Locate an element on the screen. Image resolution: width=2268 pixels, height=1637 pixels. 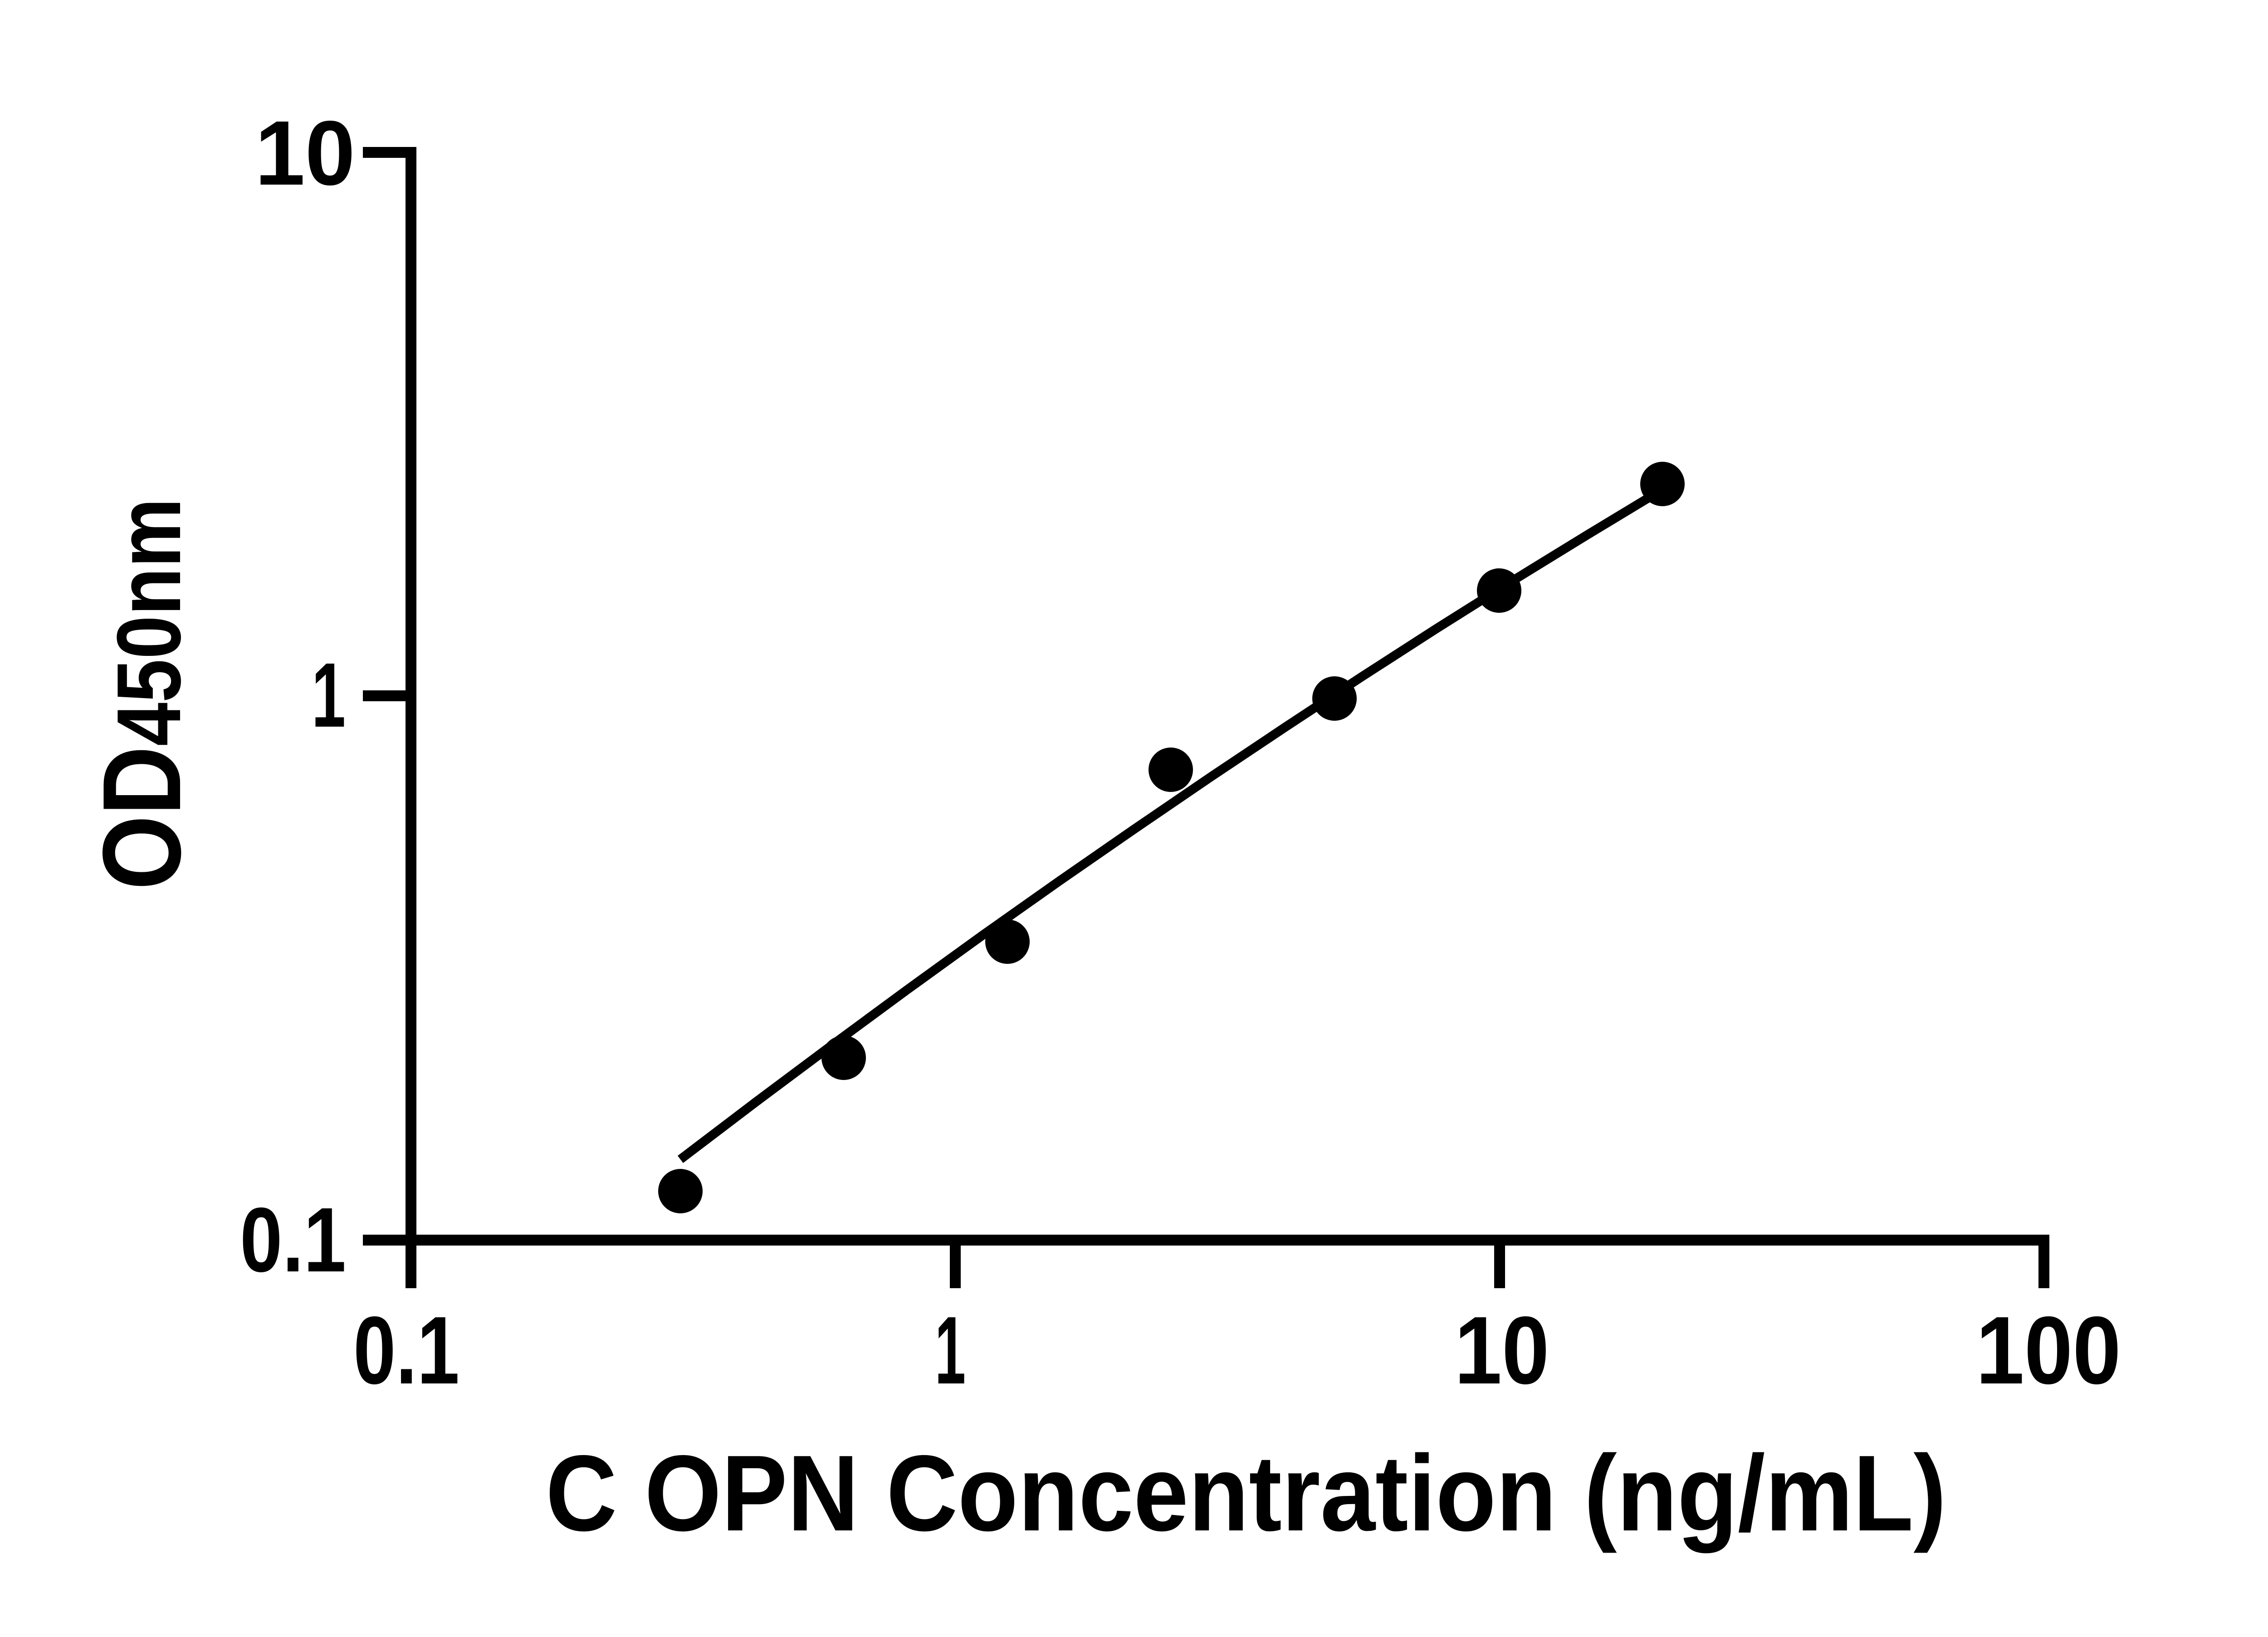
svg-text: OD450nm is located at coordinates (141, 694).